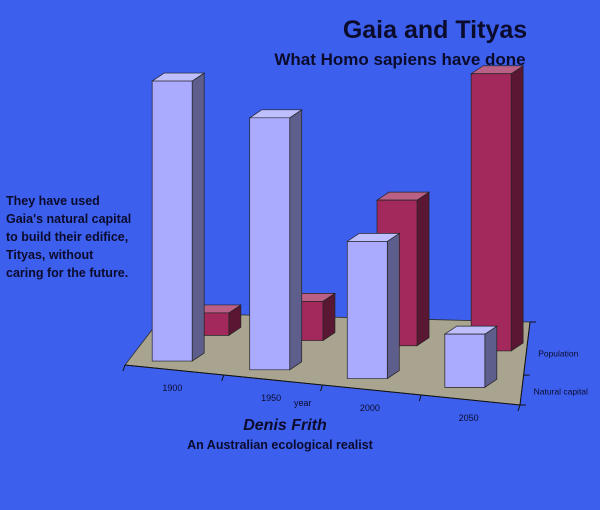 The image size is (600, 510). Describe the element at coordinates (67, 273) in the screenshot. I see `side-note-line: caring for the future.` at that location.